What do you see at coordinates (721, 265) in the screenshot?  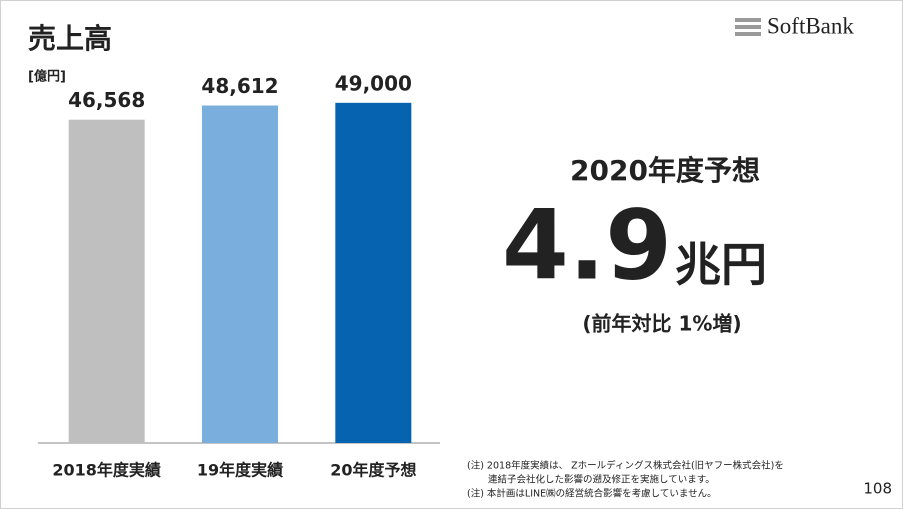 I see `highlight-unit: 兆円` at bounding box center [721, 265].